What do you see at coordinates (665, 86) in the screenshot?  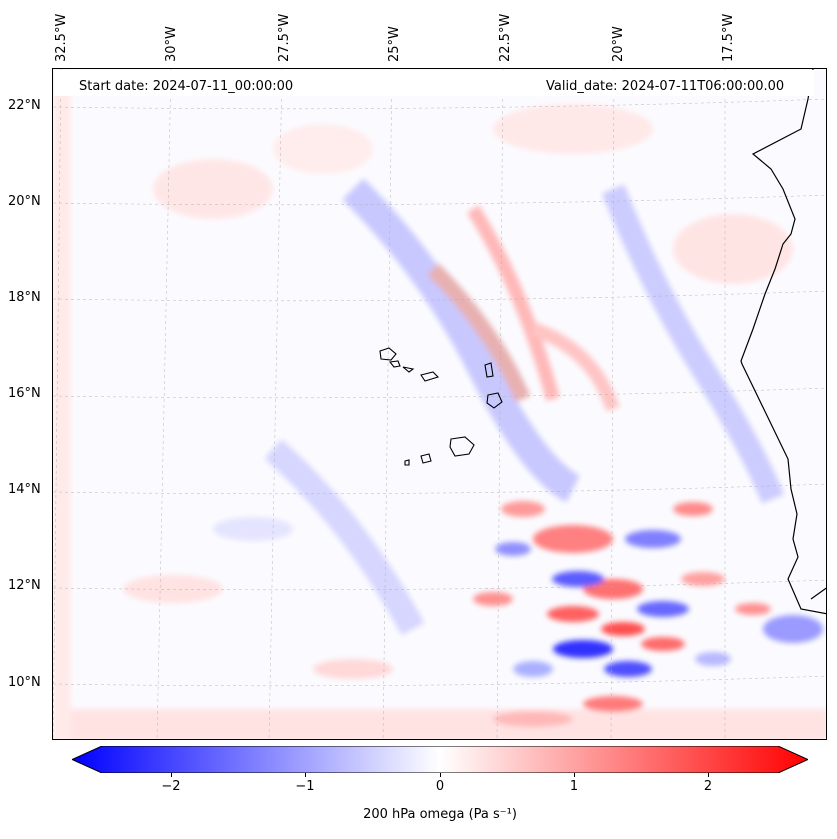 I see `valid-date-label: Valid_date: 2024-07-11T06:00:00.00` at bounding box center [665, 86].